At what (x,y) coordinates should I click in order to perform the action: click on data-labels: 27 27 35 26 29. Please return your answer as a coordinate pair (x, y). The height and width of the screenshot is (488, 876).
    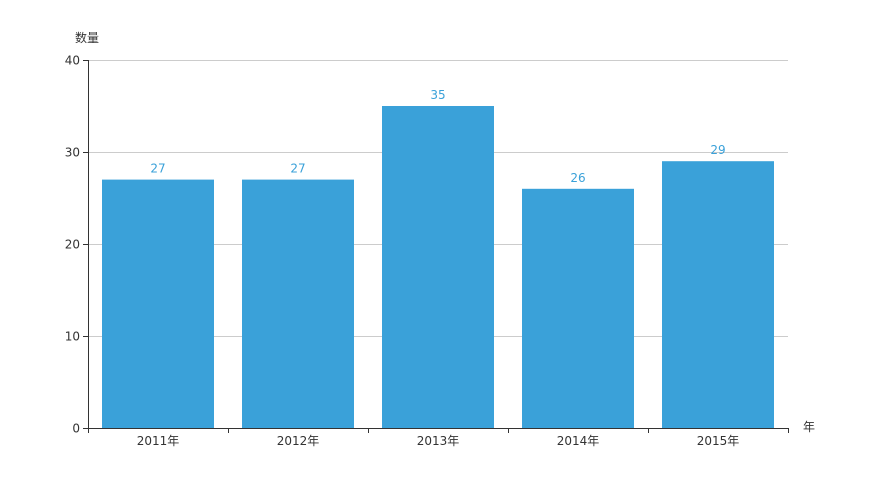
    Looking at the image, I should click on (437, 136).